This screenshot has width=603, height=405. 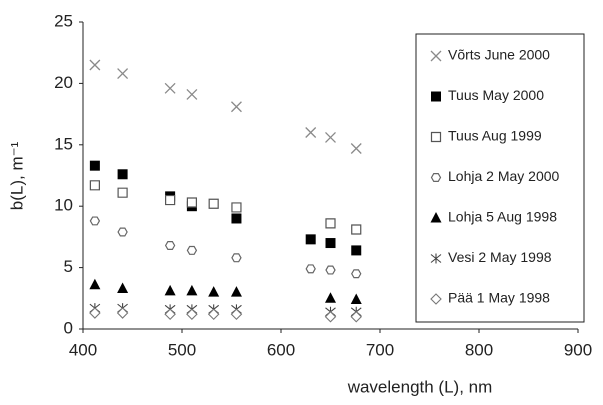 What do you see at coordinates (496, 95) in the screenshot?
I see `legend-label: Tuus May 2000` at bounding box center [496, 95].